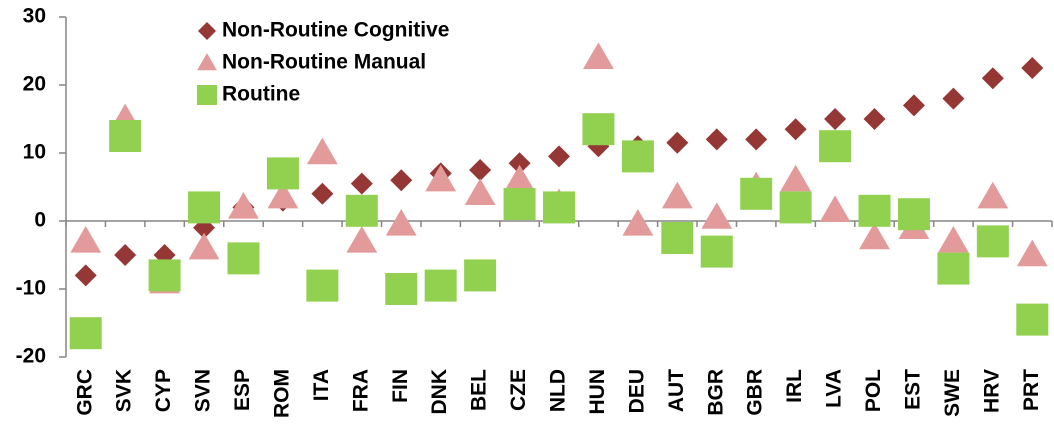 The height and width of the screenshot is (432, 1054). What do you see at coordinates (281, 393) in the screenshot?
I see `x-tick-label: ROM` at bounding box center [281, 393].